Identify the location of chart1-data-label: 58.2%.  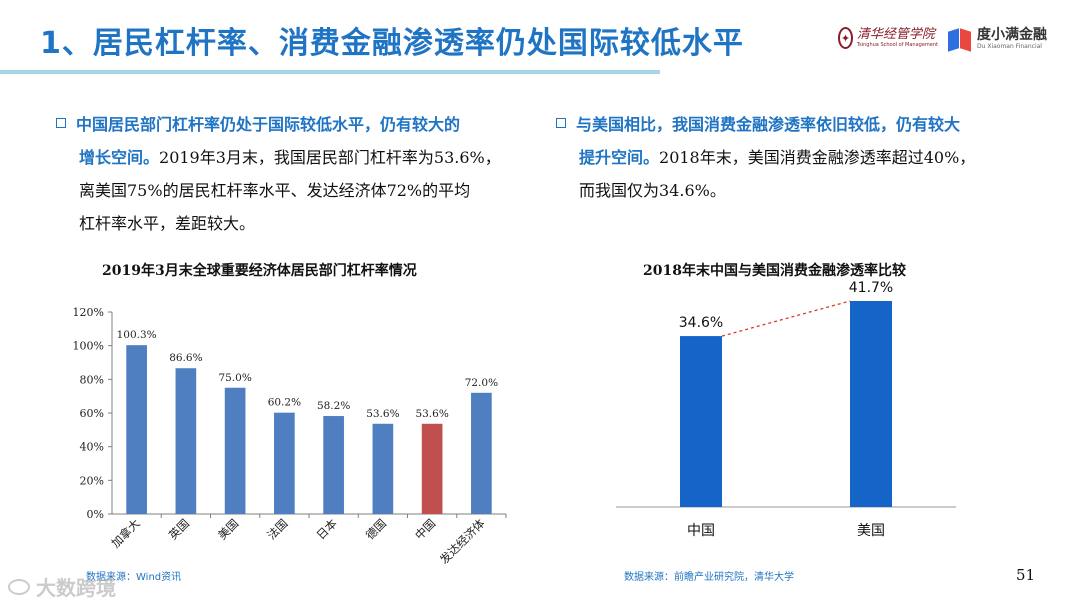
(333, 406).